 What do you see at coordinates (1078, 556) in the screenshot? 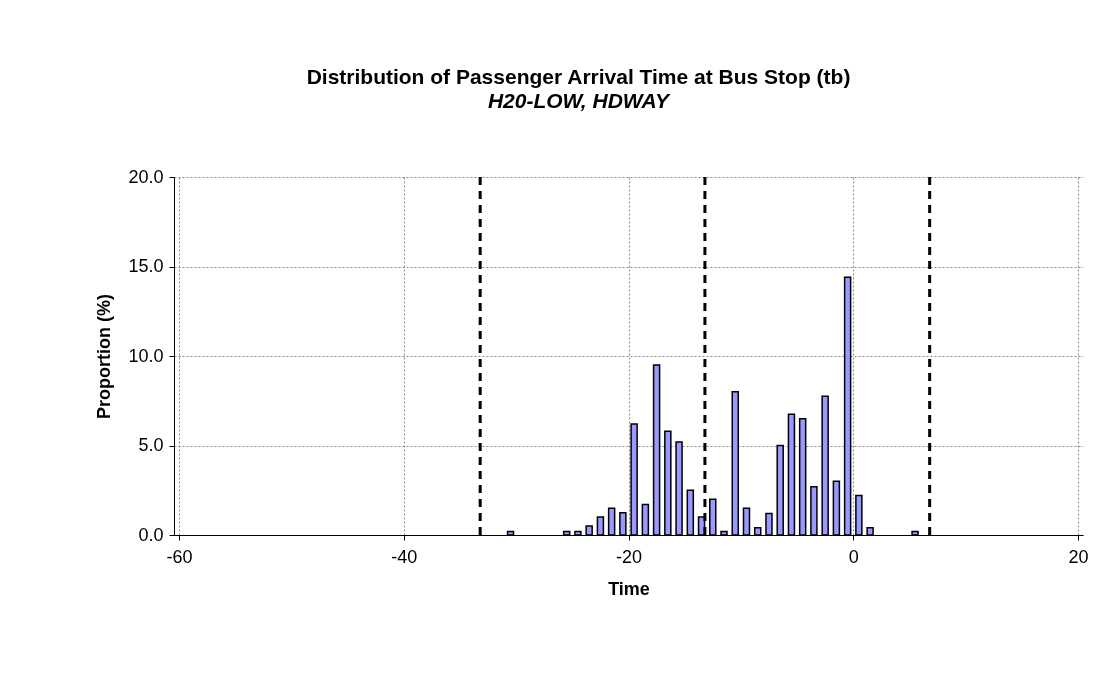
I see `x-tick-label: 20` at bounding box center [1078, 556].